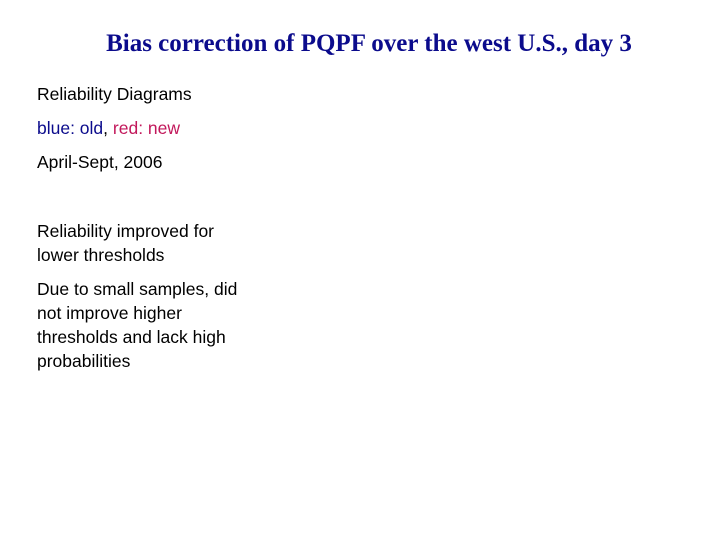  What do you see at coordinates (100, 162) in the screenshot?
I see `period-text: April-Sept, 2006` at bounding box center [100, 162].